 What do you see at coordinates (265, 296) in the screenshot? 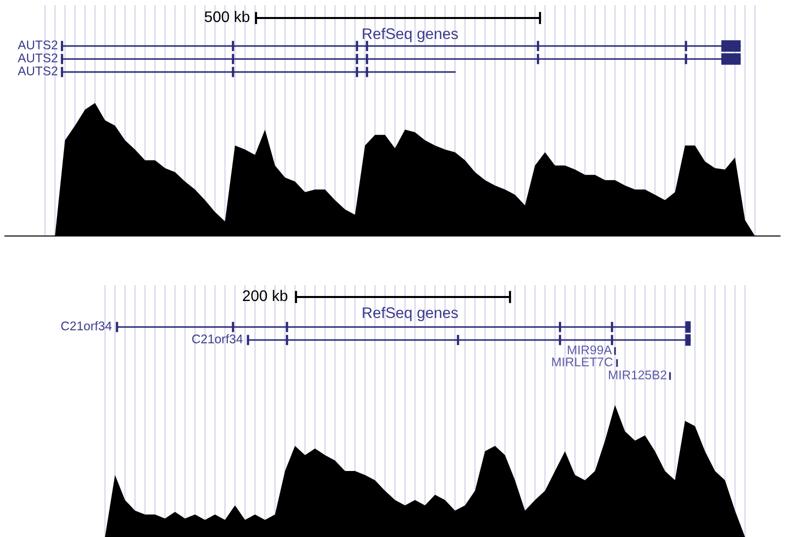
I see `text: 200 kb` at bounding box center [265, 296].